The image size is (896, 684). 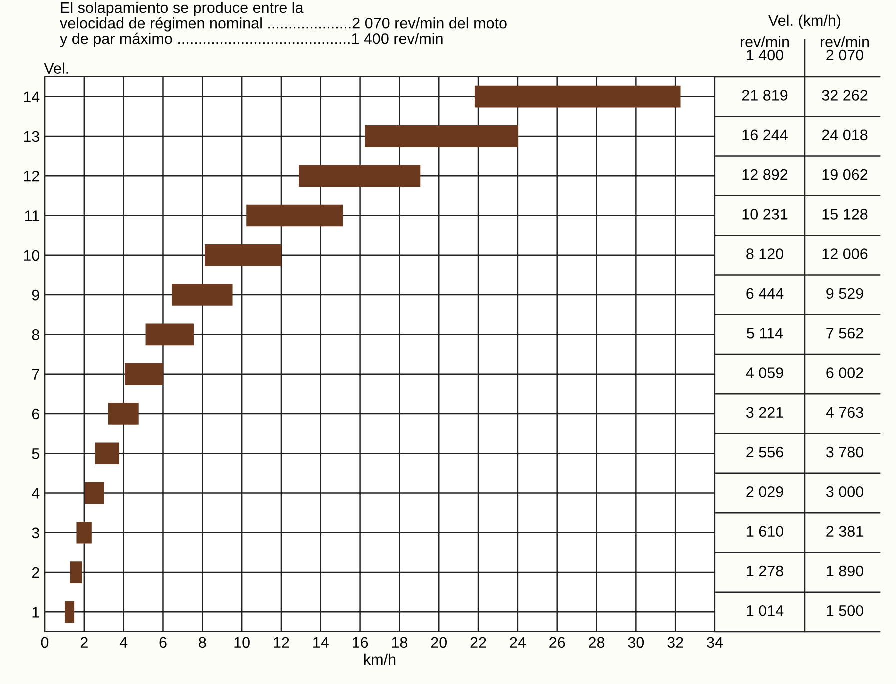 I want to click on y-tick-label: 3, so click(x=36, y=533).